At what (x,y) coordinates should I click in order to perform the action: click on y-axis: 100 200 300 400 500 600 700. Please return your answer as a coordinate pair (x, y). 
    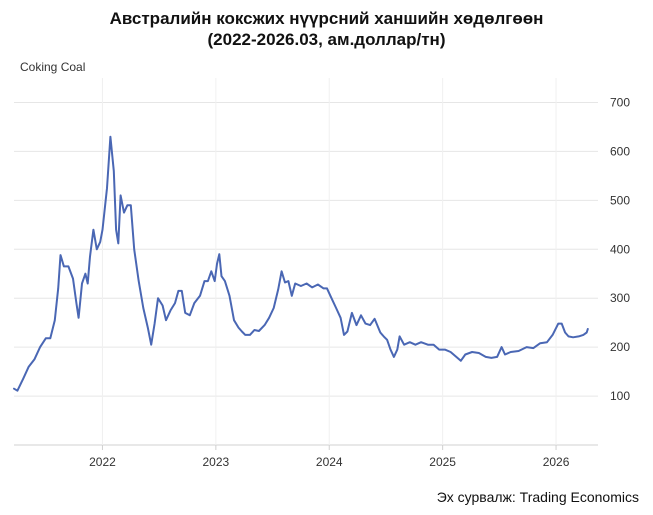
    Looking at the image, I should click on (620, 249).